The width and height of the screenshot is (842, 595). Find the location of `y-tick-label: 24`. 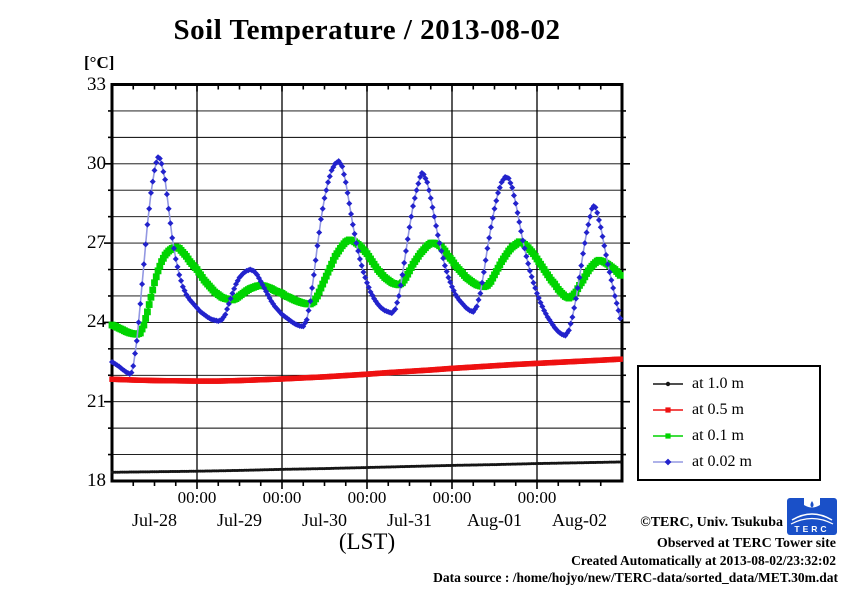

y-tick-label: 24 is located at coordinates (96, 322).